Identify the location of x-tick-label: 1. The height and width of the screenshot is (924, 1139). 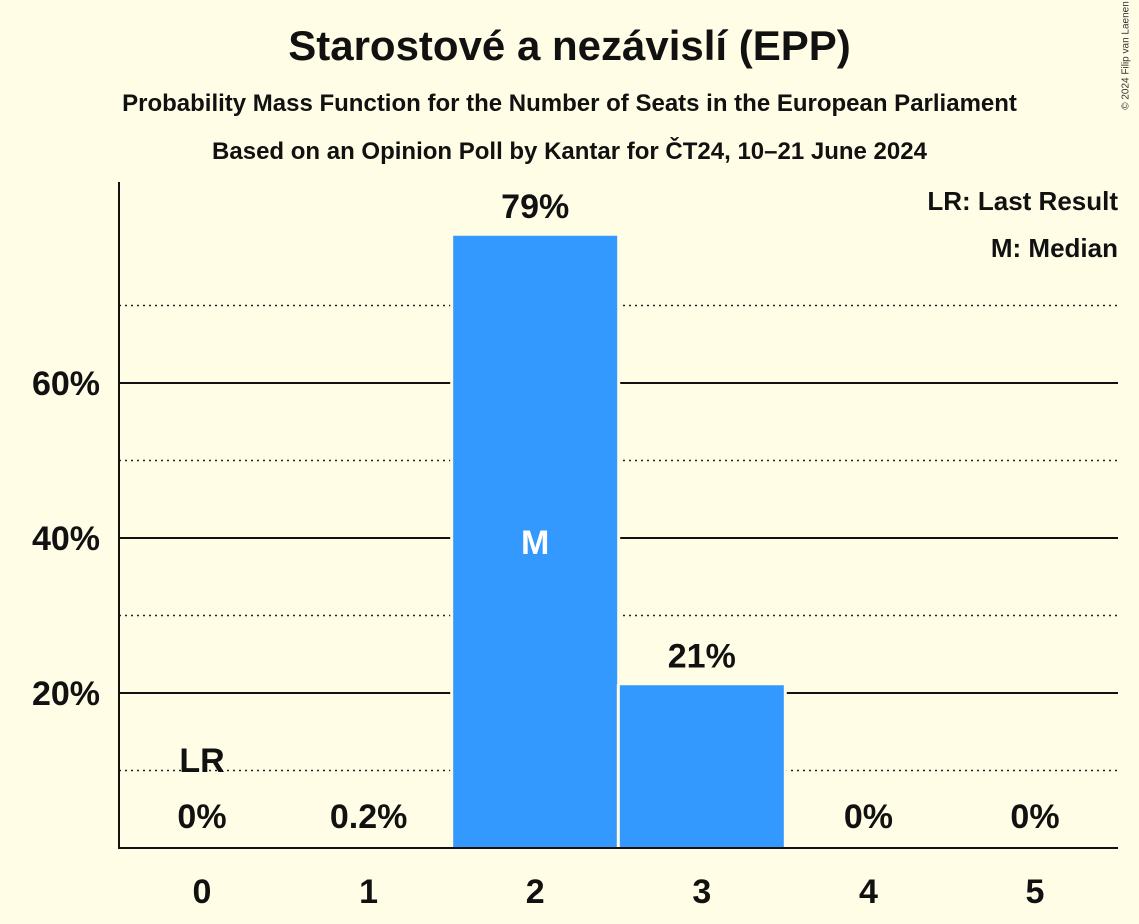
(368, 892).